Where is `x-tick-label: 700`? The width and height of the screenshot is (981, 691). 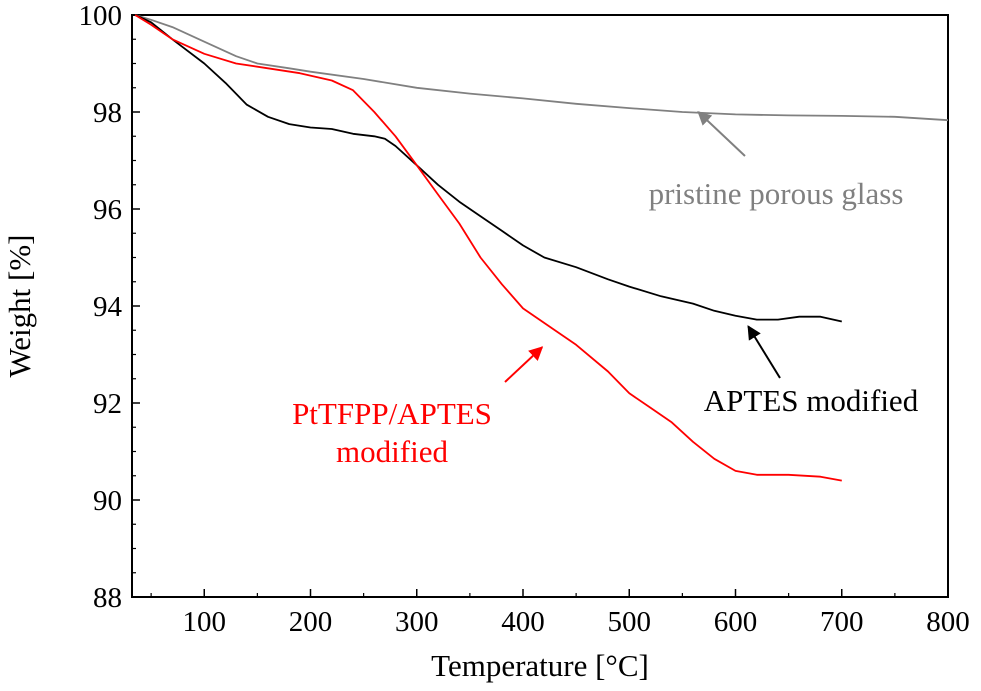
x-tick-label: 700 is located at coordinates (842, 622).